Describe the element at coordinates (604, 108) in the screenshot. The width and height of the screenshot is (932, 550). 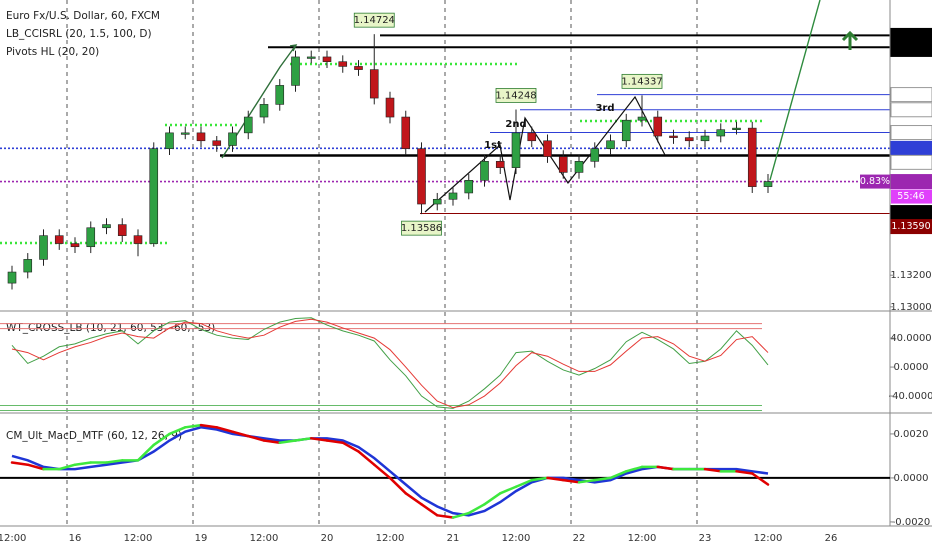
I see `wave-label: 3rd` at that location.